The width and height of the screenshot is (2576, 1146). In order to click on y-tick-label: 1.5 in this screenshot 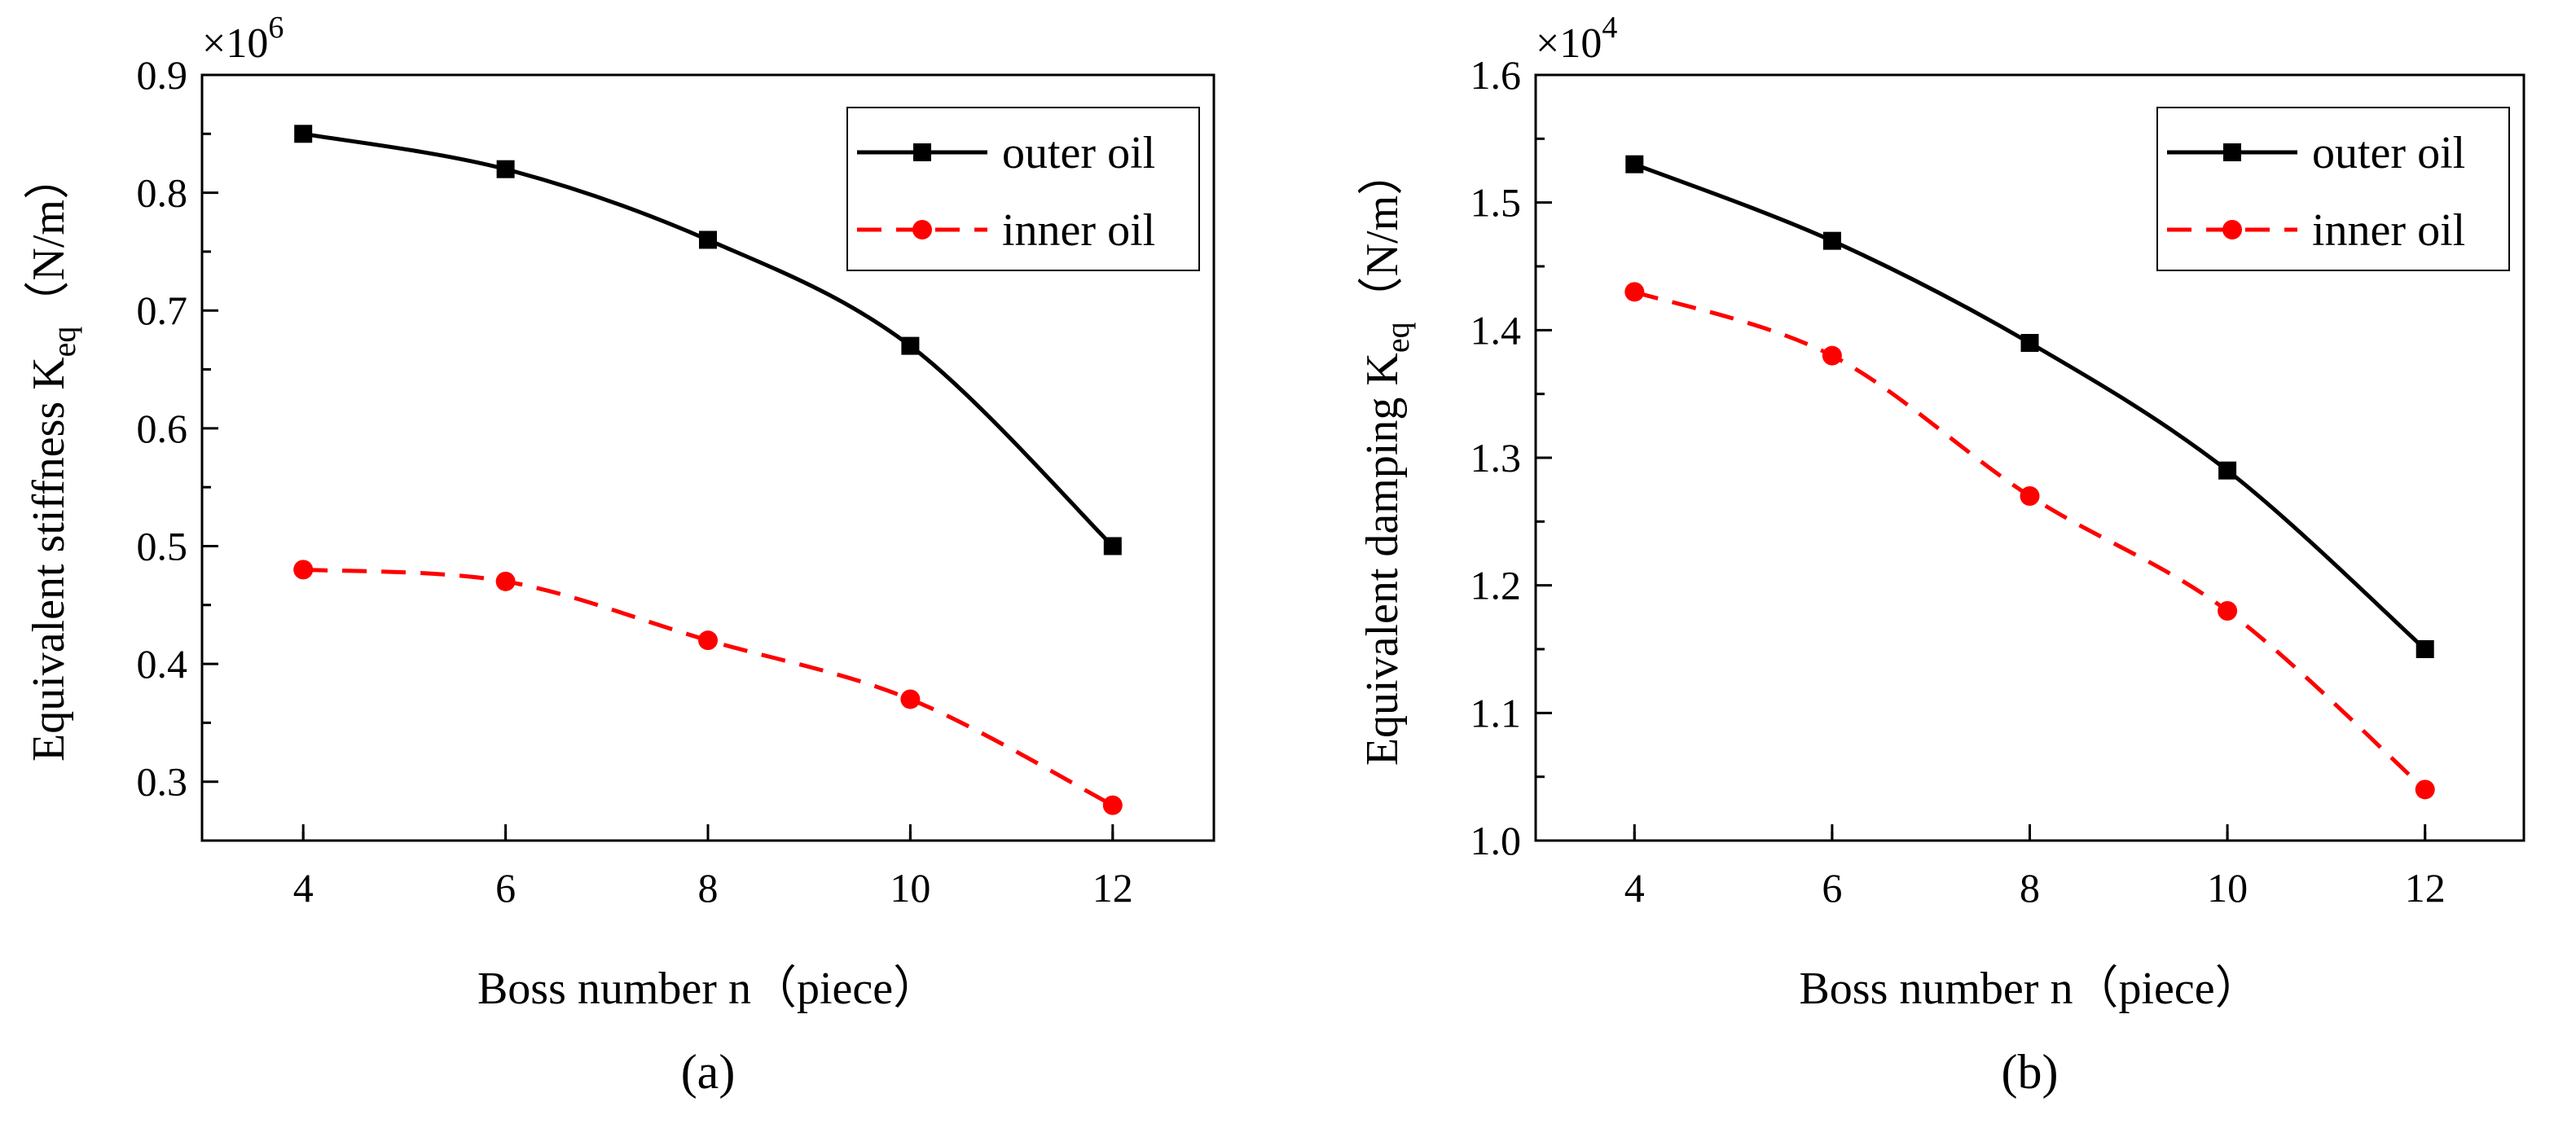, I will do `click(1496, 203)`.